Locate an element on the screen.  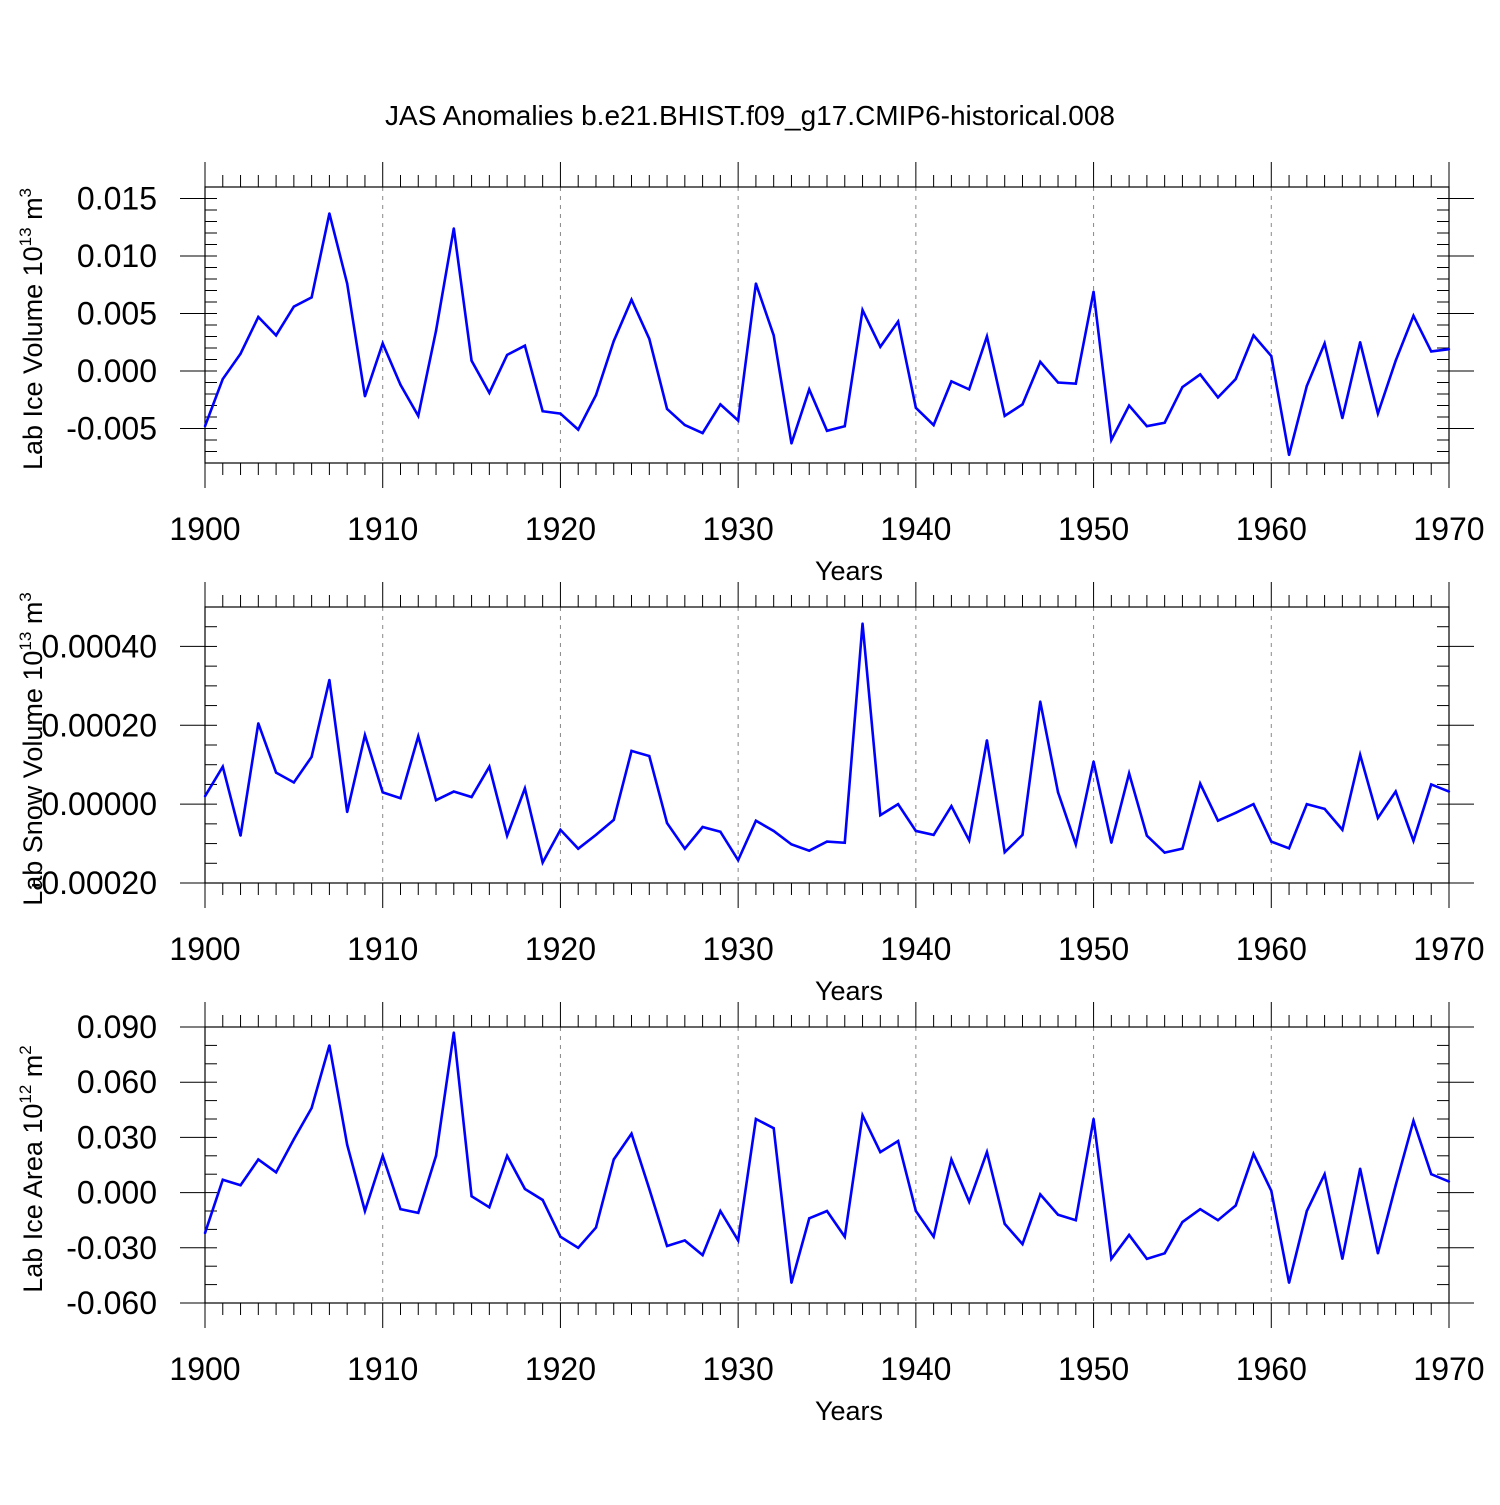
x-tick-label: 1910 is located at coordinates (382, 949).